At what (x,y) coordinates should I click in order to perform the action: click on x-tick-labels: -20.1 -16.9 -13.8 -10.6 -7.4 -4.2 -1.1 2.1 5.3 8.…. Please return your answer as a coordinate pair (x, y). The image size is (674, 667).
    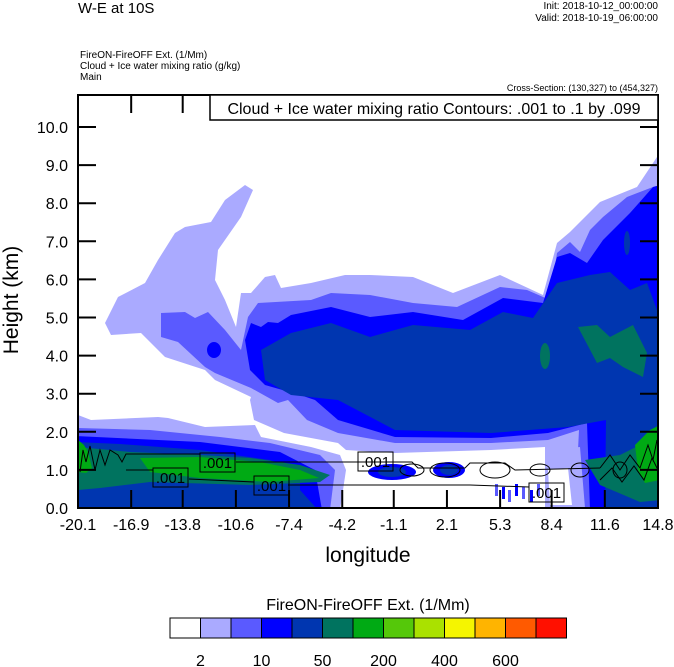
    Looking at the image, I should click on (367, 525).